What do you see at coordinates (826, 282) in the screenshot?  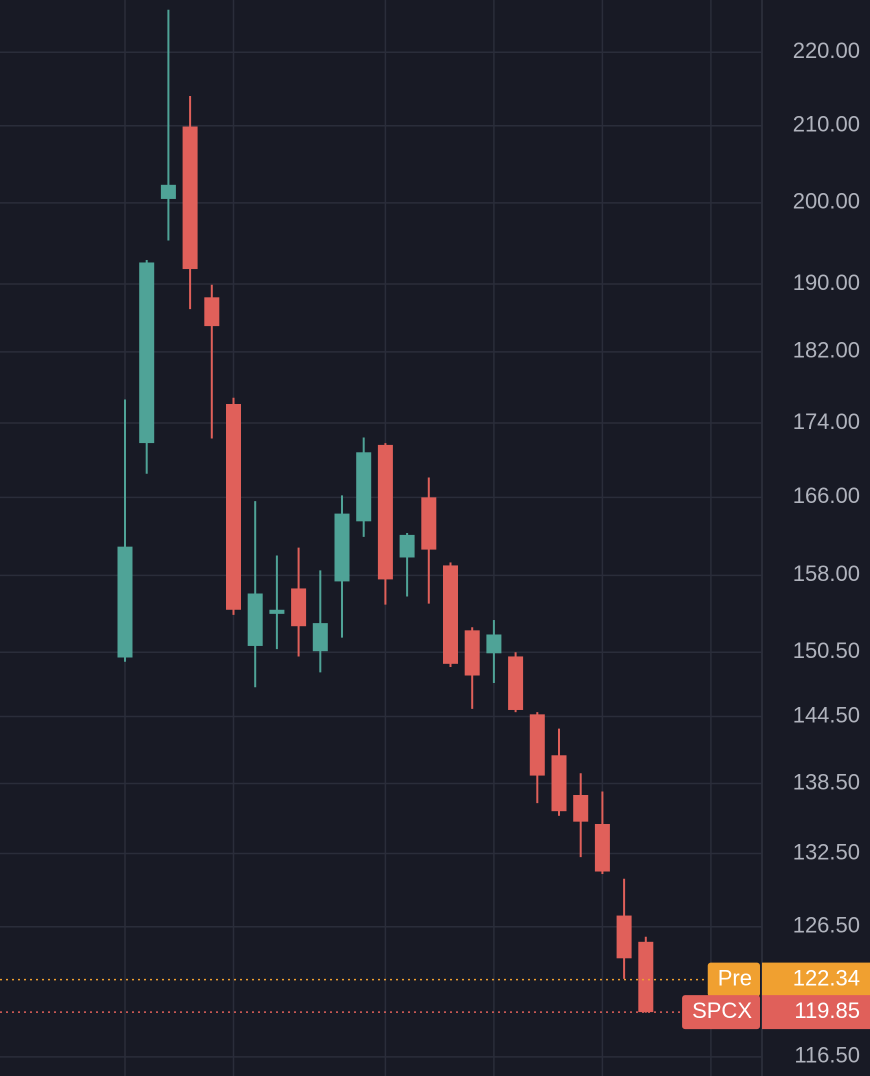 I see `y-tick-label: 190.00` at bounding box center [826, 282].